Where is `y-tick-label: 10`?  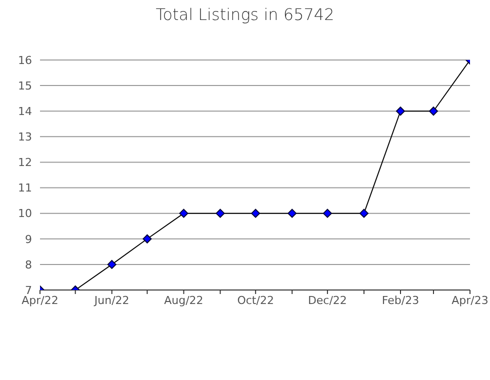 y-tick-label: 10 is located at coordinates (25, 213).